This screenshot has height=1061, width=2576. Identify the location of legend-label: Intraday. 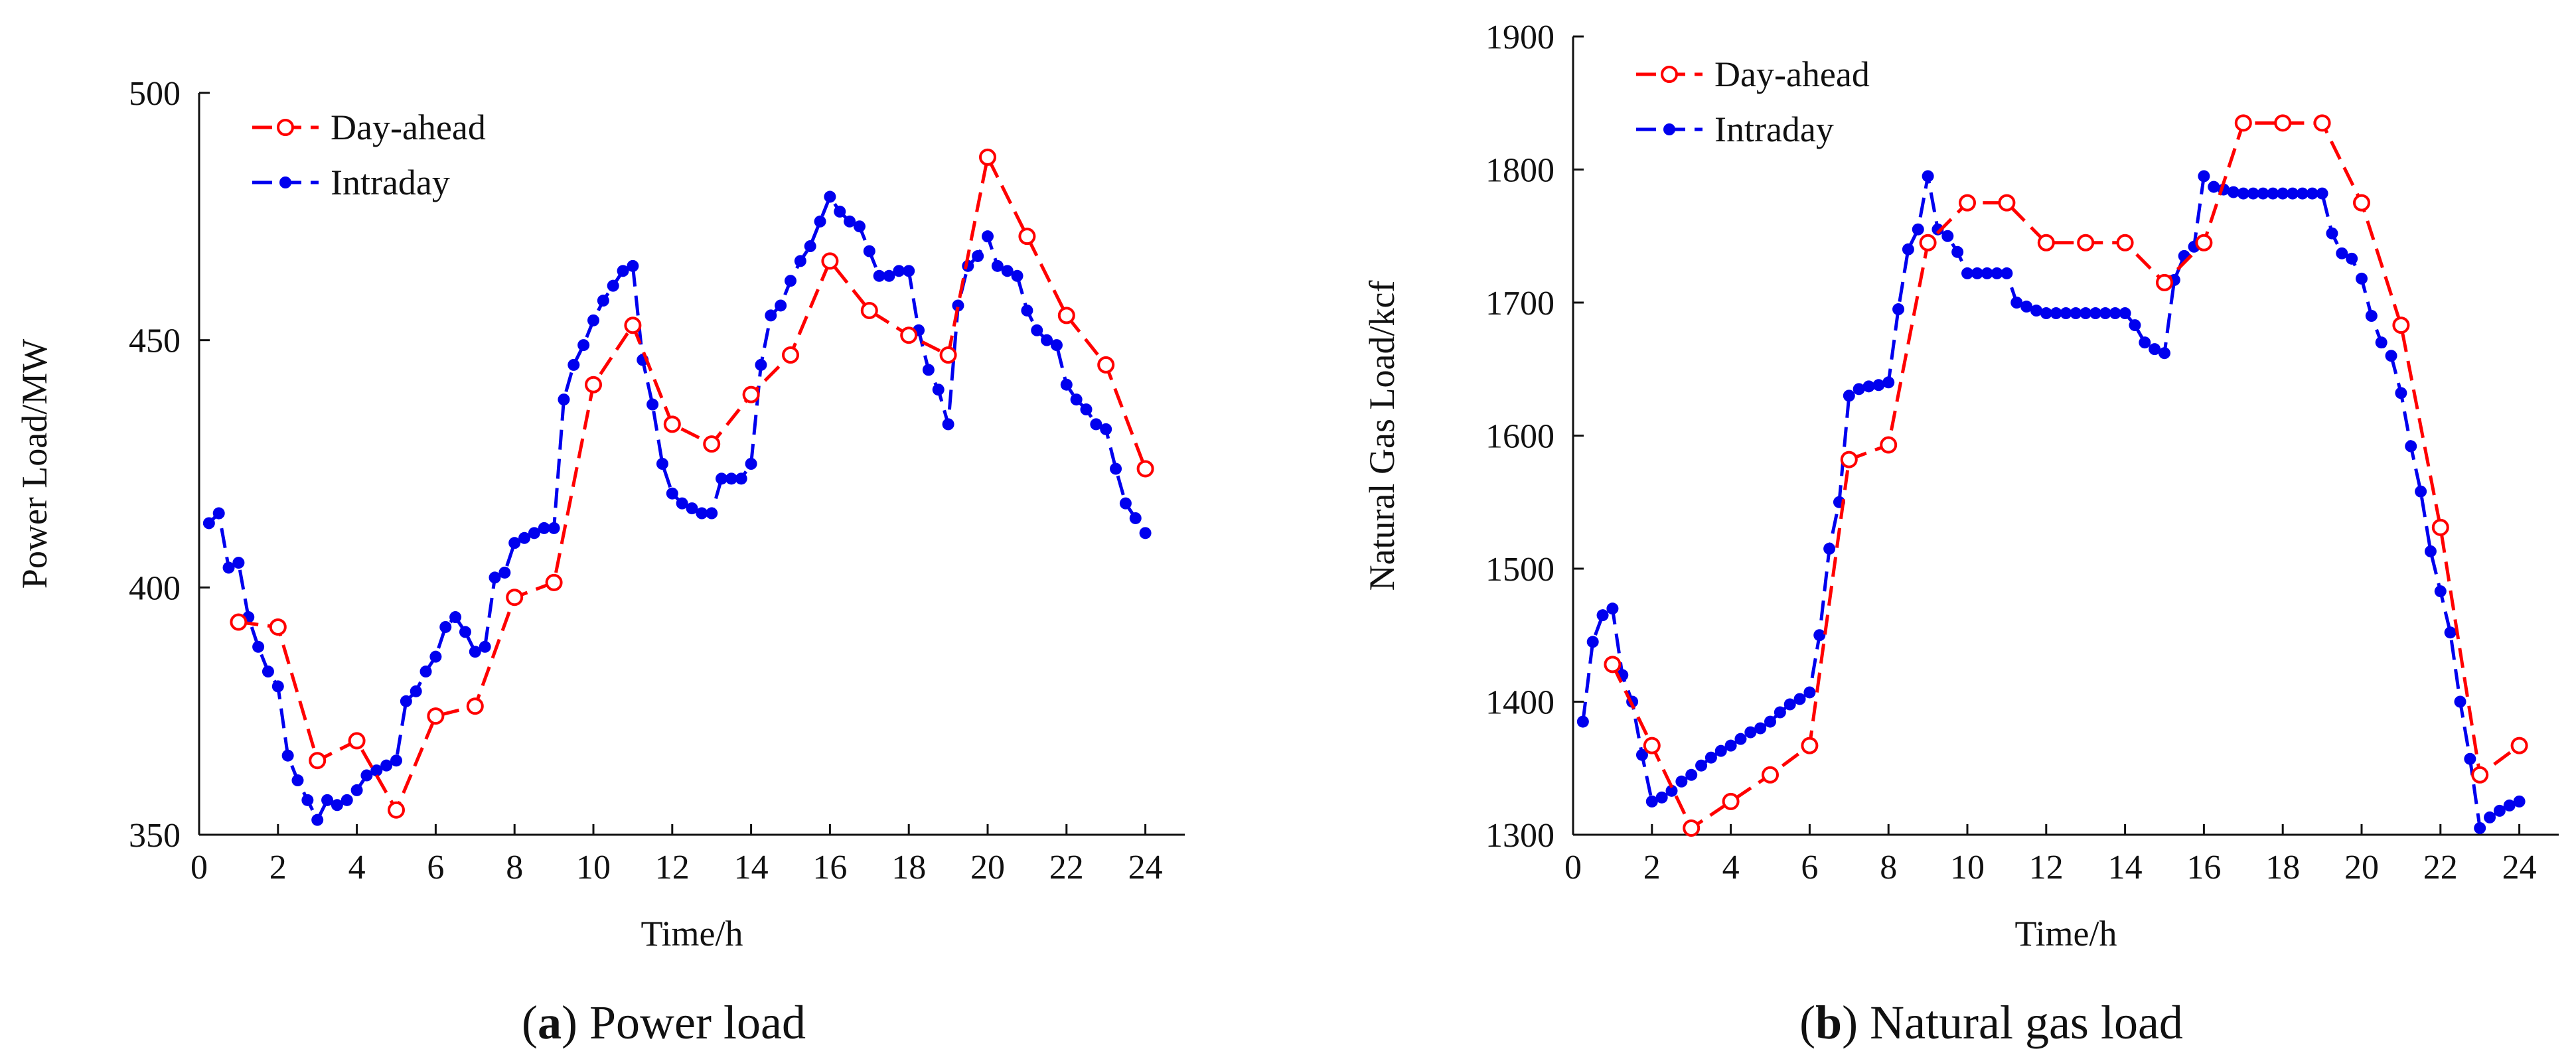
(1774, 129).